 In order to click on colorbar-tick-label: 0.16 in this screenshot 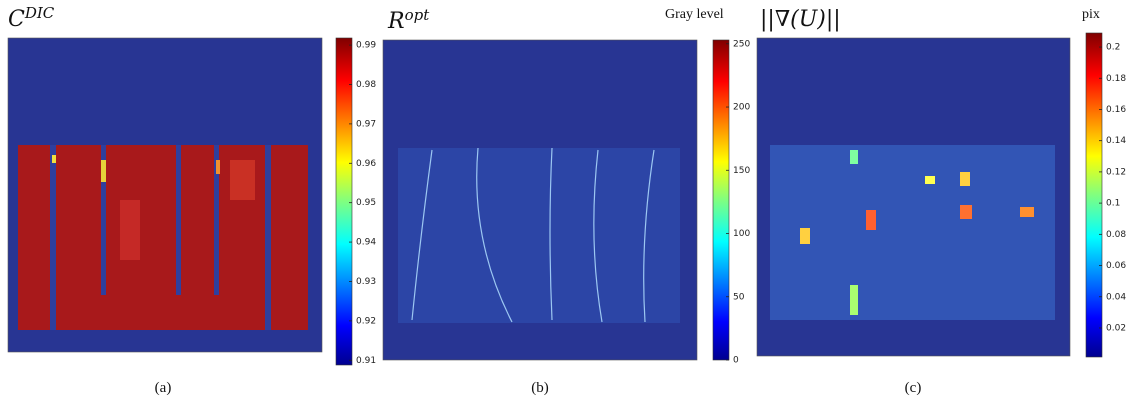, I will do `click(1116, 110)`.